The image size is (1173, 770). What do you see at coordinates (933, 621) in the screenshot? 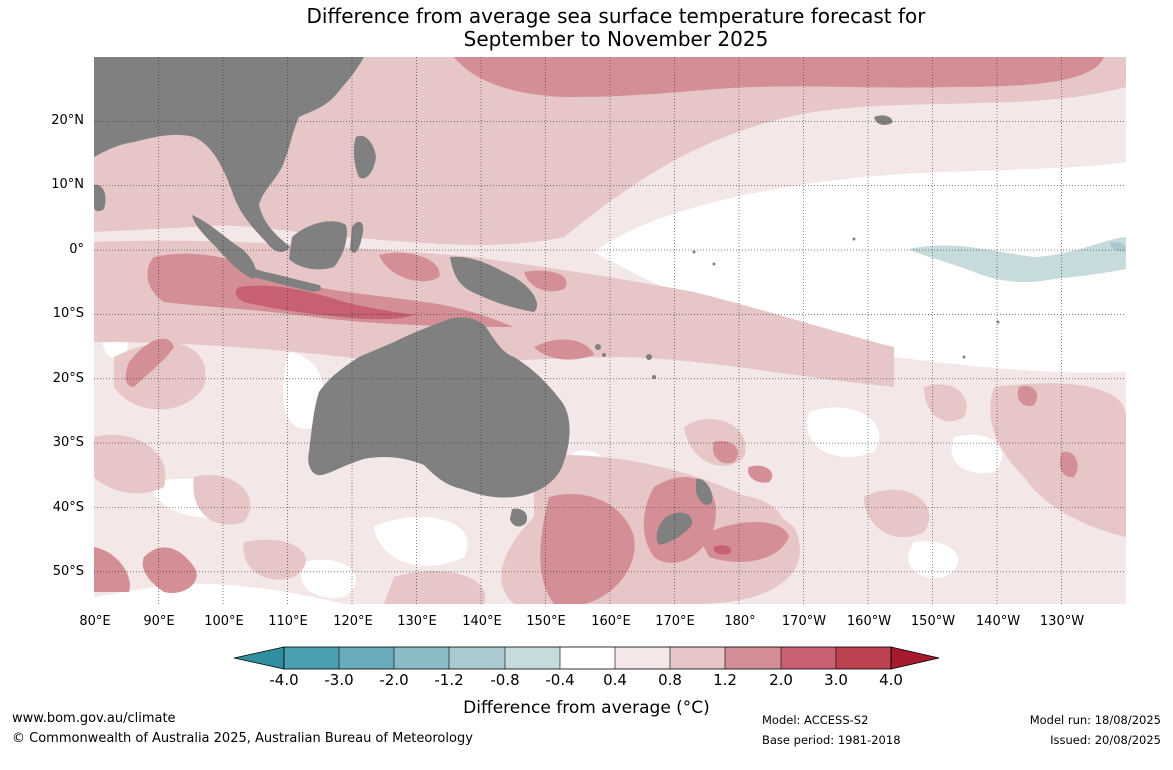
I see `lon-label-150w: 150°W` at bounding box center [933, 621].